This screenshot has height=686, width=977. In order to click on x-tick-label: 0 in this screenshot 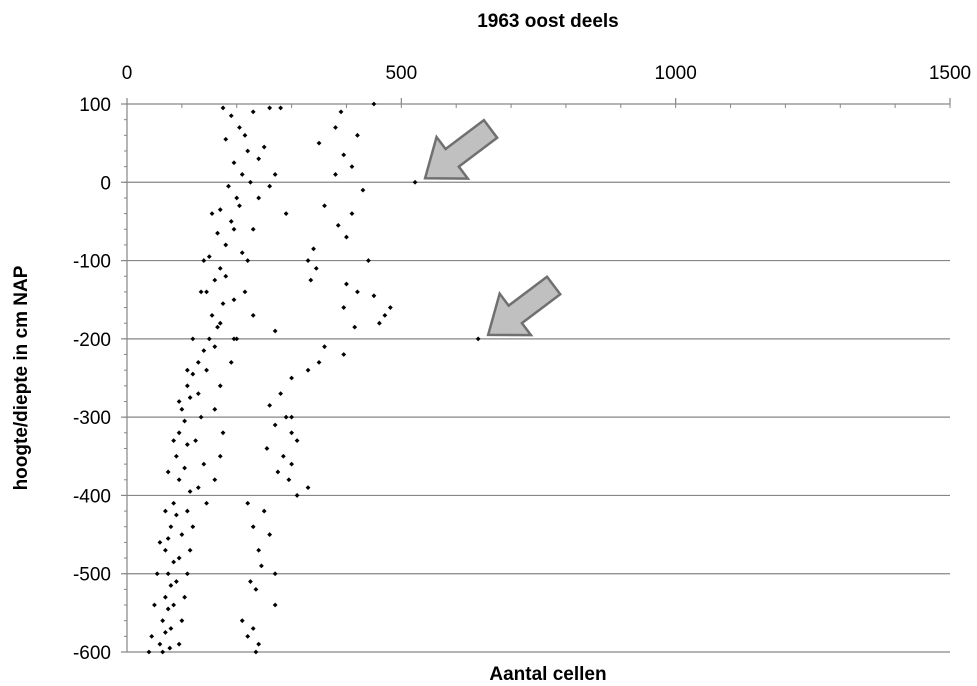, I will do `click(127, 73)`.